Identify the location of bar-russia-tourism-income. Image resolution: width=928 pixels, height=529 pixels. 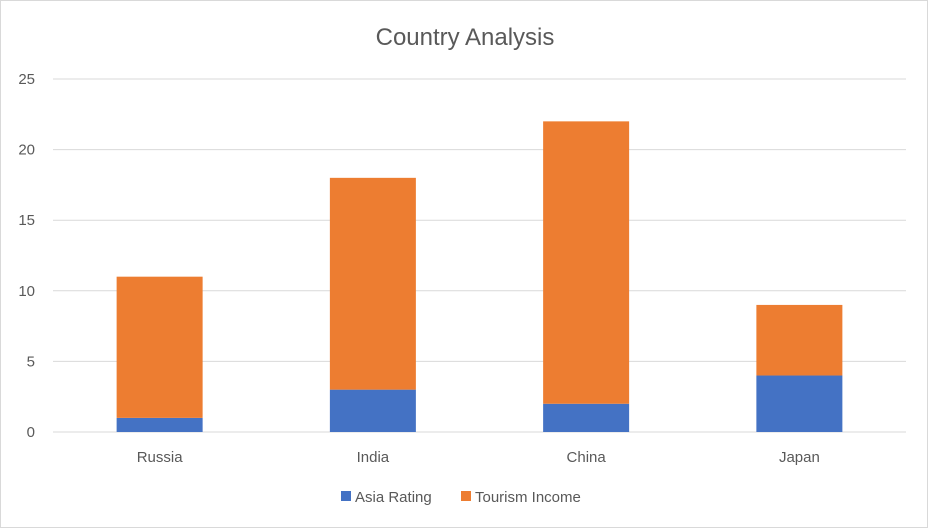
(159, 347).